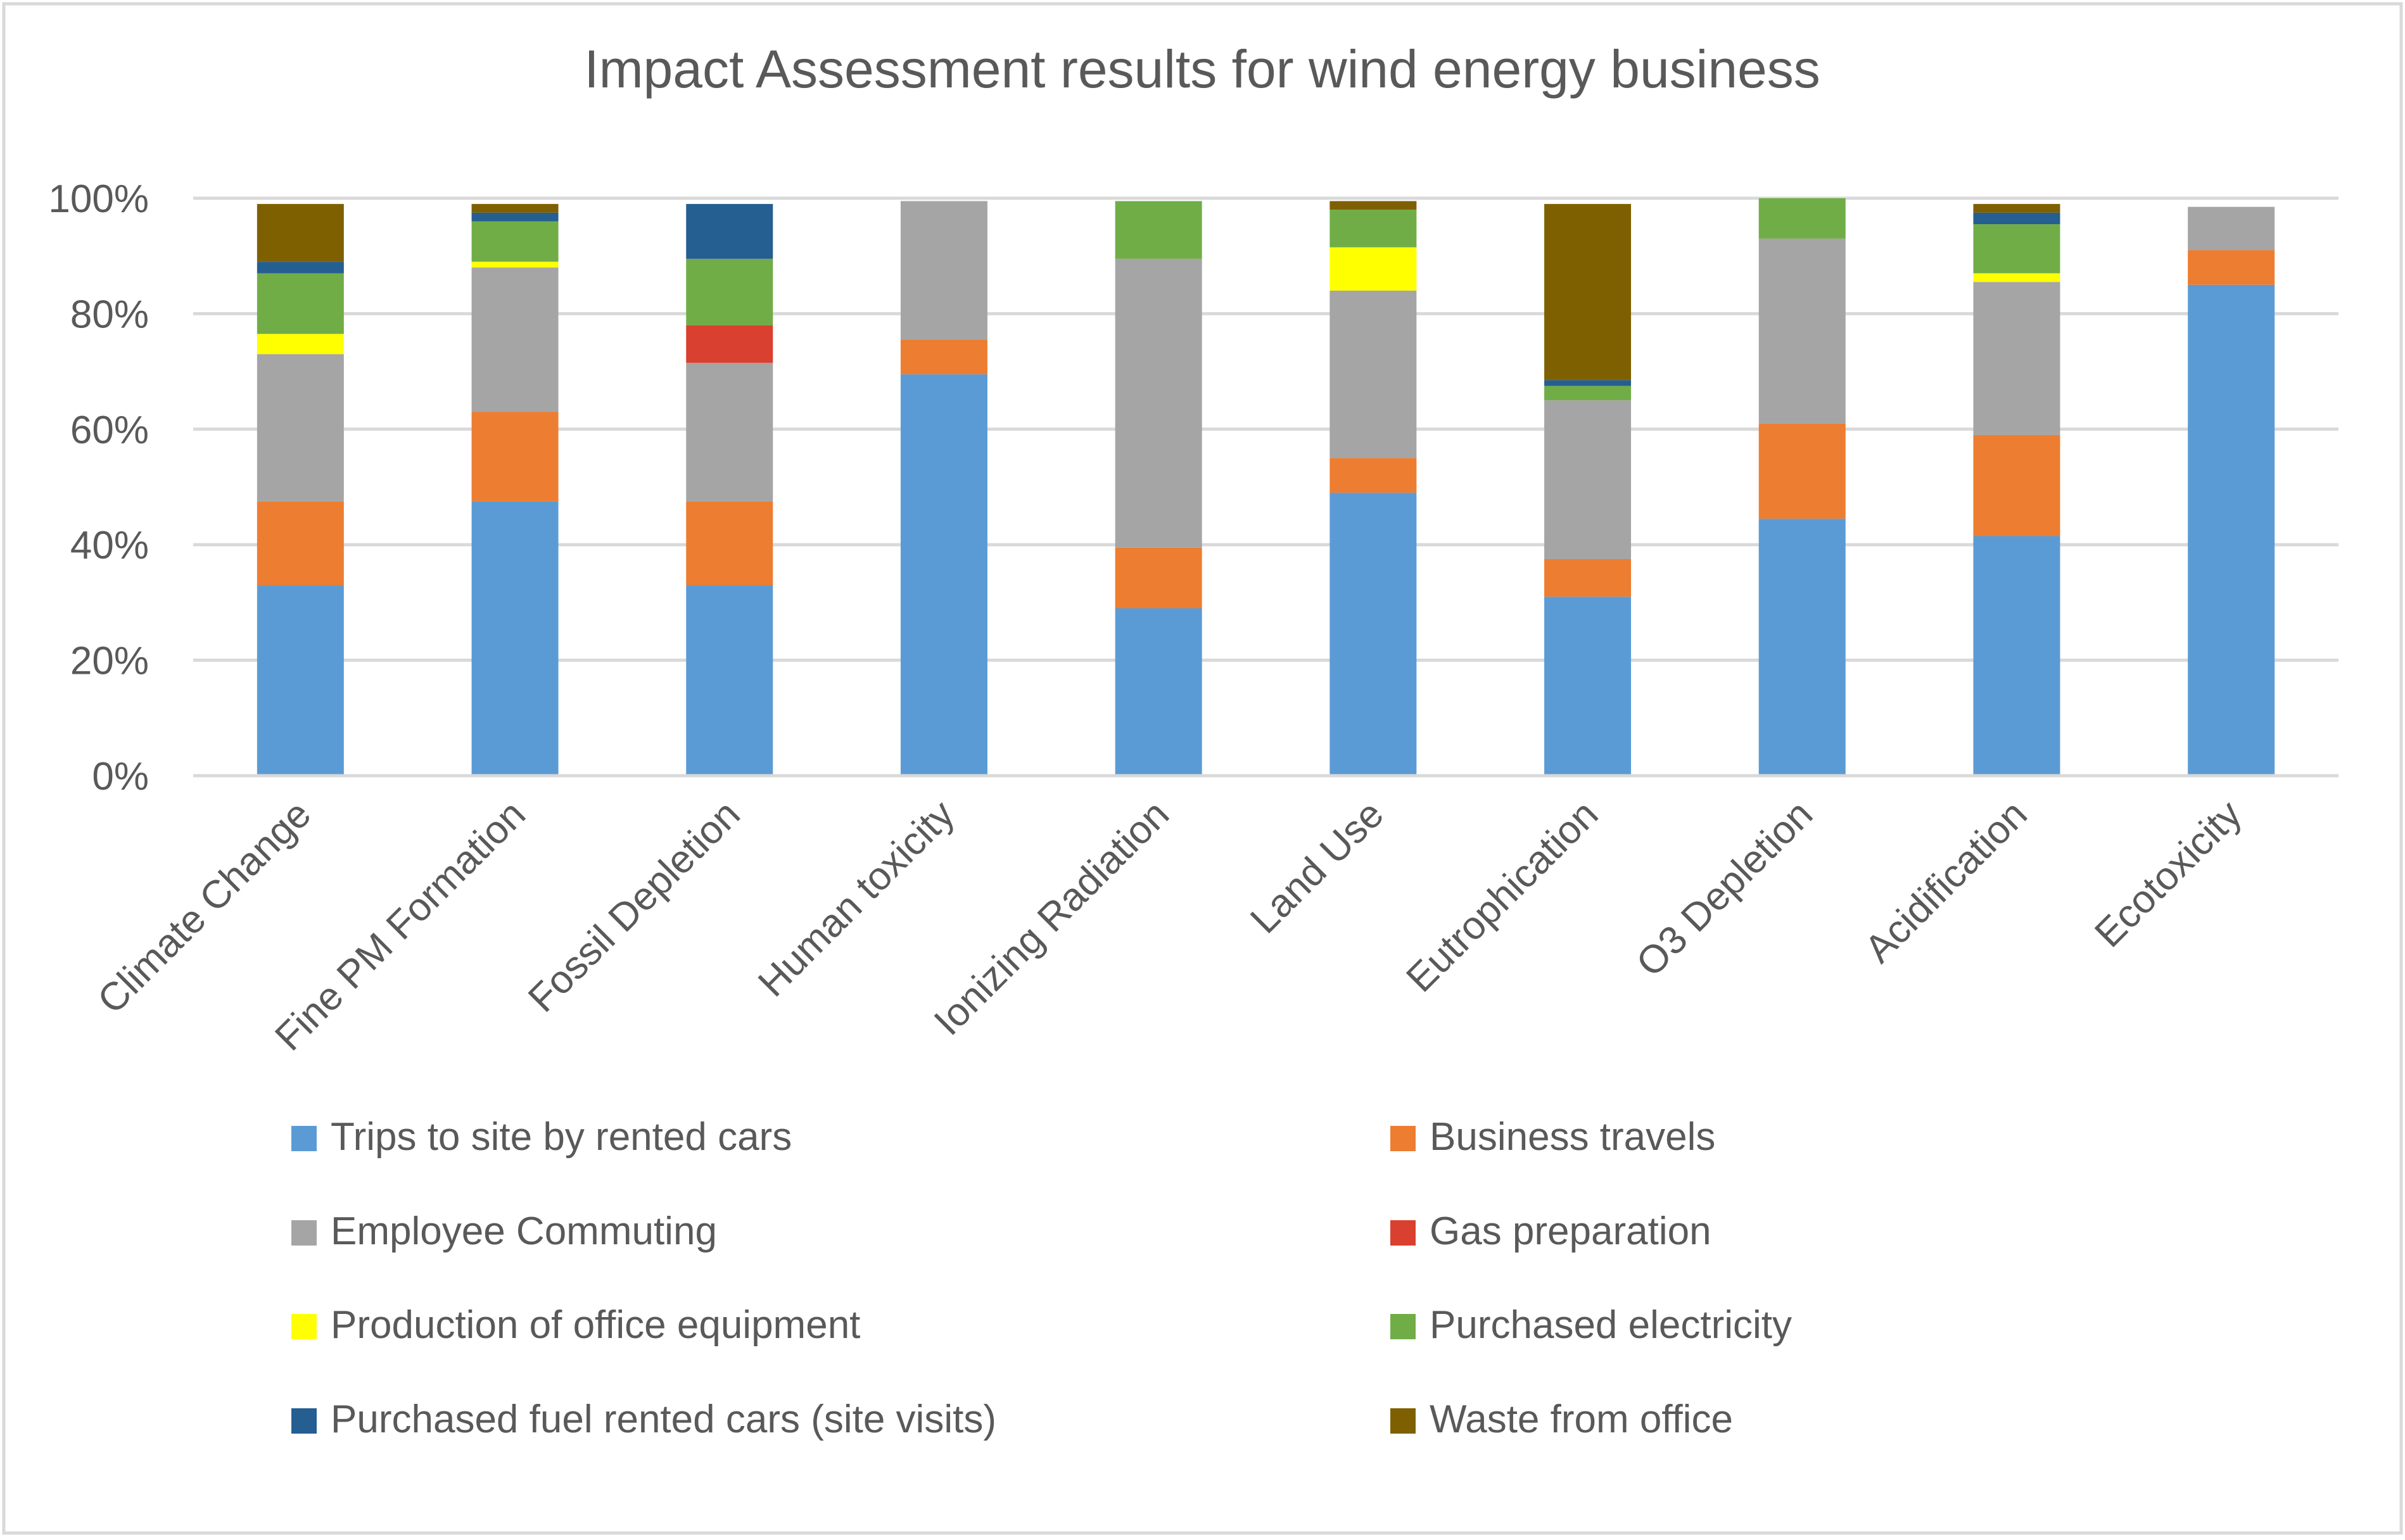 This screenshot has width=2405, height=1540. What do you see at coordinates (98, 199) in the screenshot?
I see `y-tick-label: 100%` at bounding box center [98, 199].